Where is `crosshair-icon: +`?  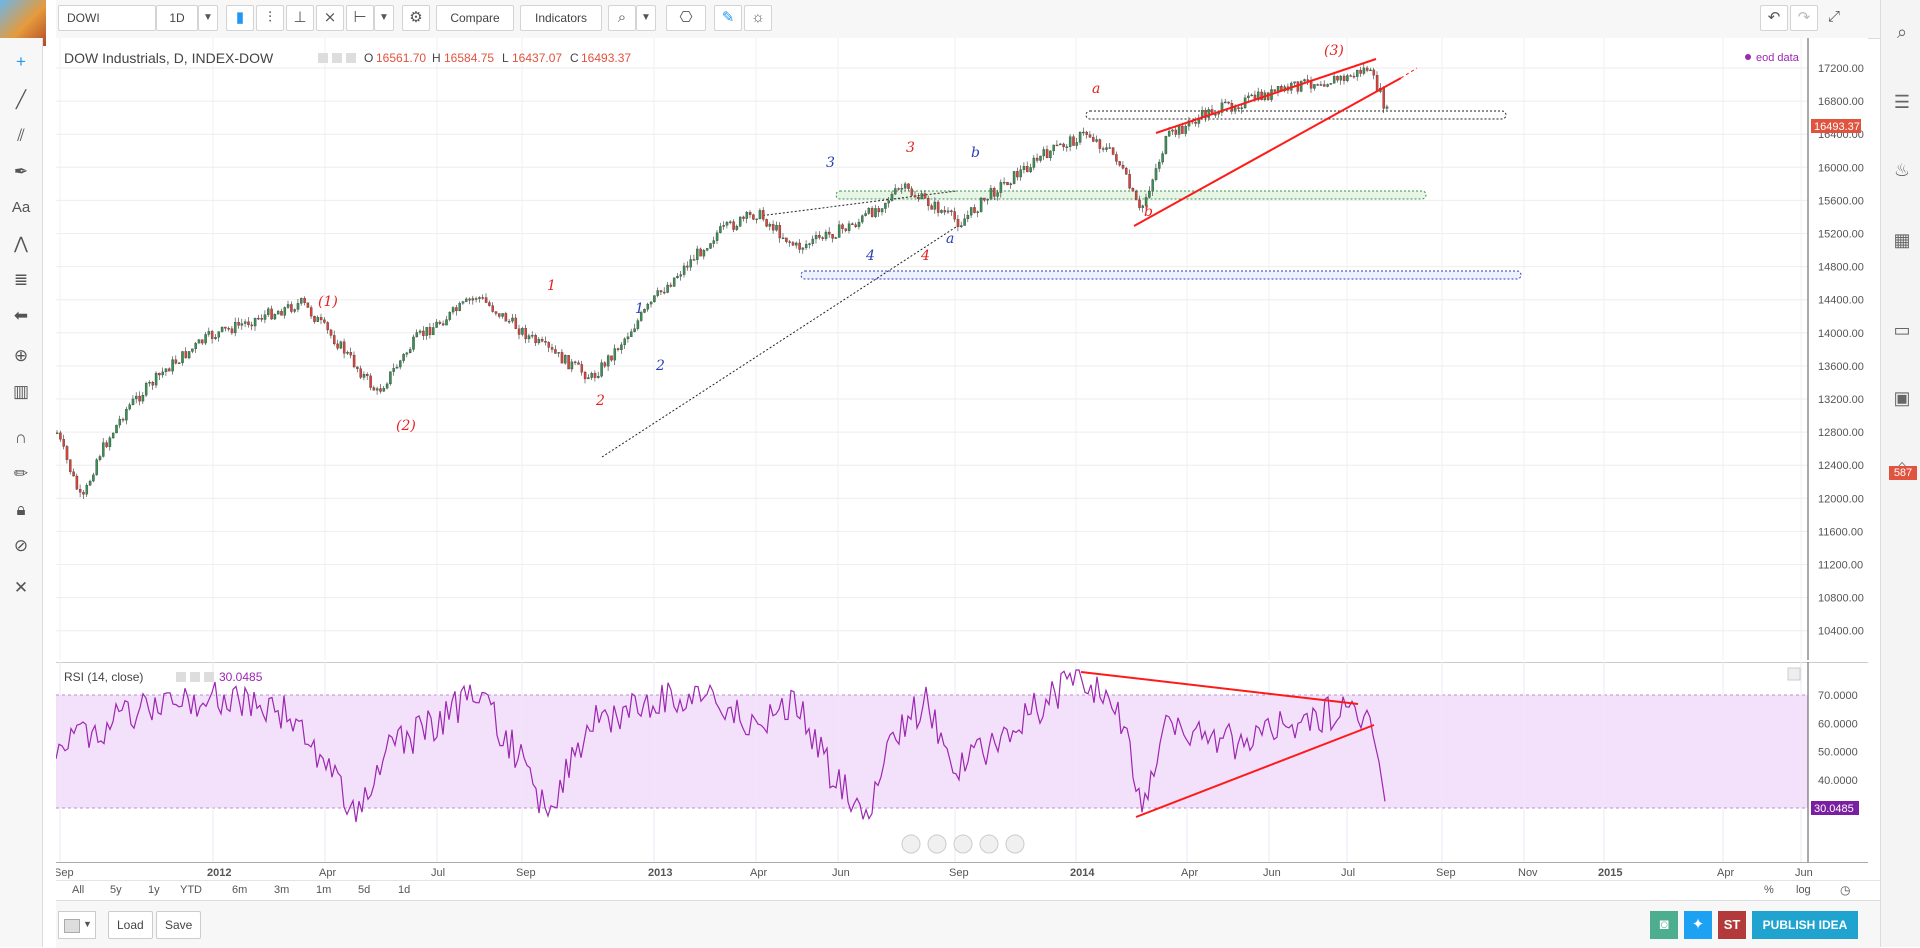
crosshair-icon: + is located at coordinates (21, 61).